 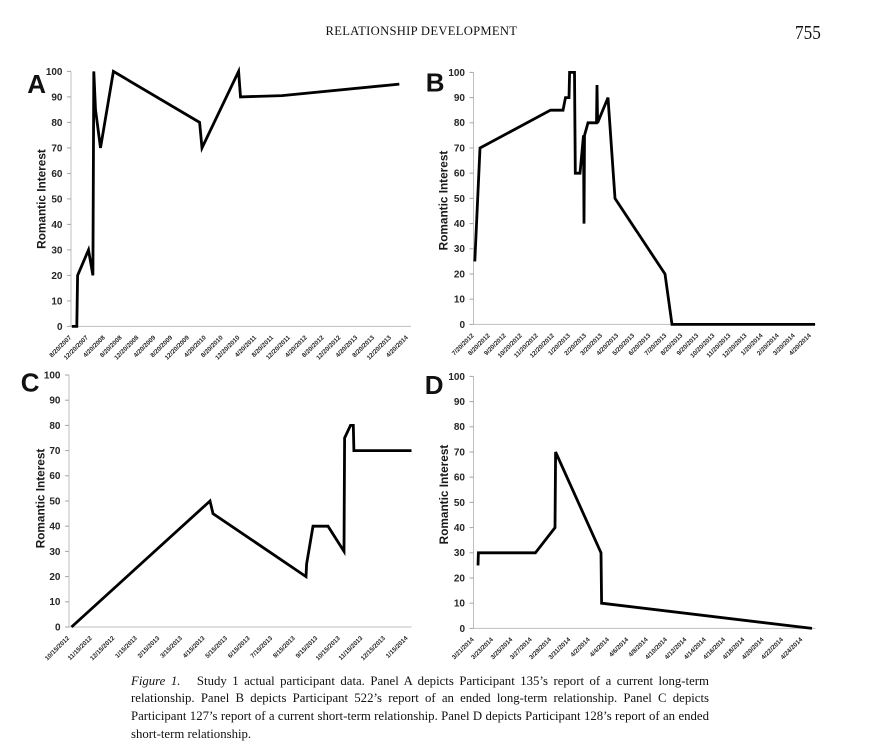 What do you see at coordinates (149, 647) in the screenshot?
I see `svg-text: 2/15/2013` at bounding box center [149, 647].